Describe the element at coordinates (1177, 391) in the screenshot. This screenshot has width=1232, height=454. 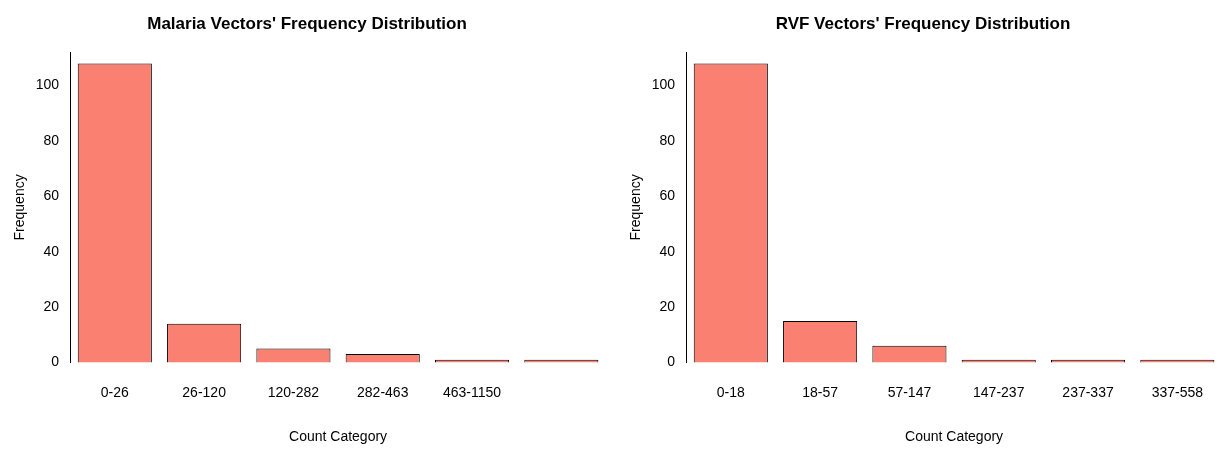
I see `x-tick-label: 337-558` at that location.